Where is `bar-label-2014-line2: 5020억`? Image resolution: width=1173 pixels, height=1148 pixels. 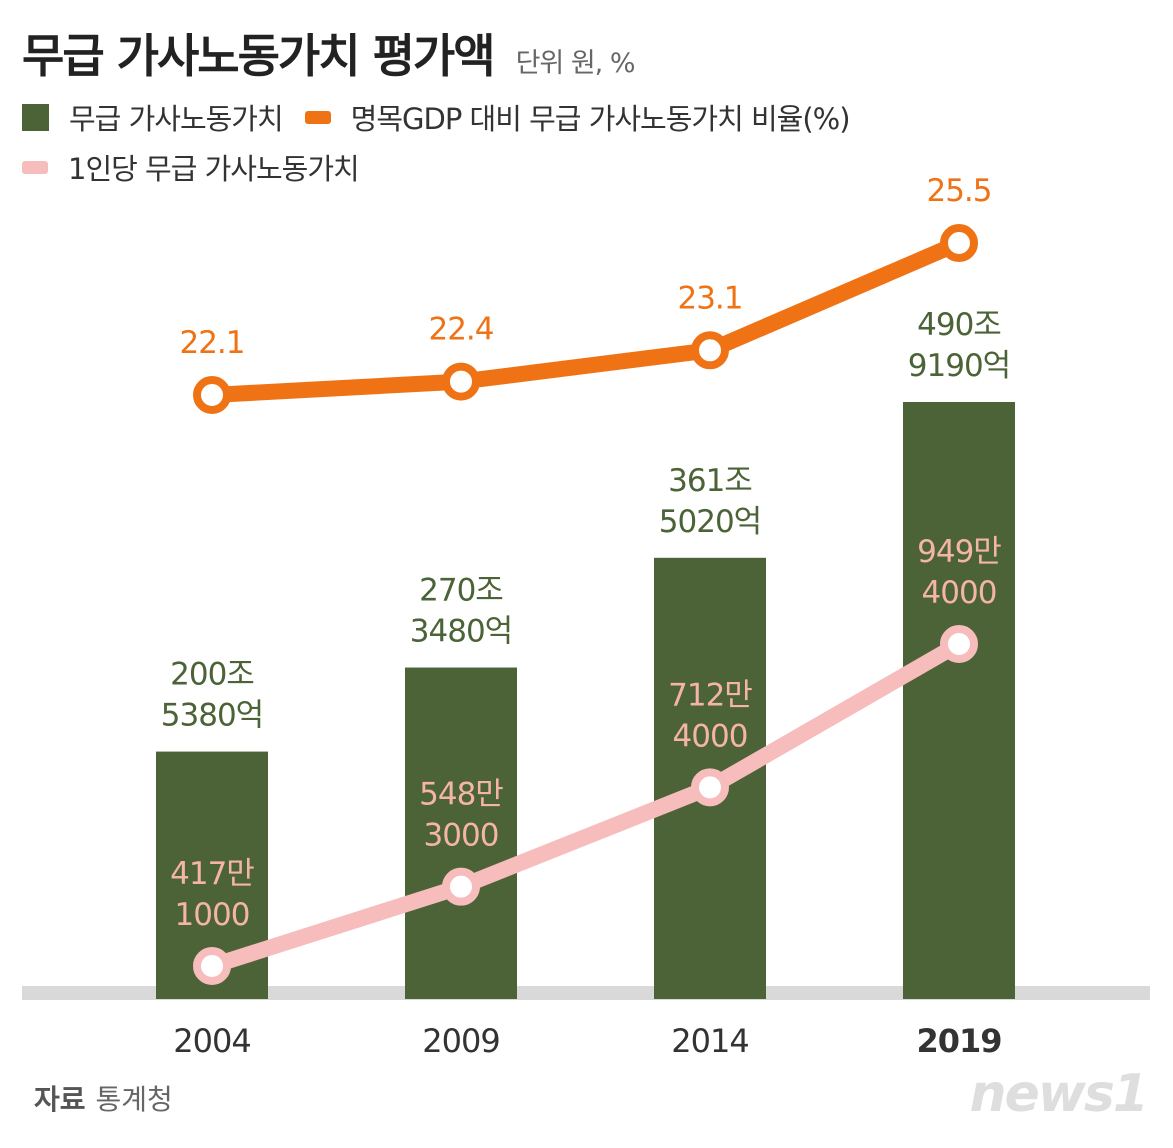
bar-label-2014-line2: 5020억 is located at coordinates (710, 522).